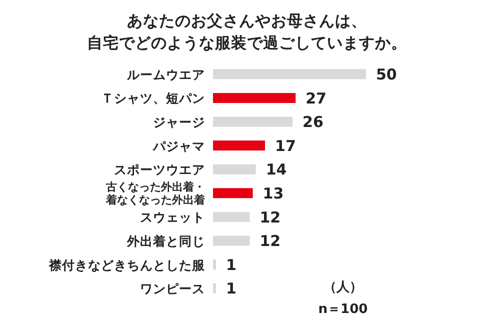  Describe the element at coordinates (172, 216) in the screenshot. I see `y-tick-label: スウェット` at that location.